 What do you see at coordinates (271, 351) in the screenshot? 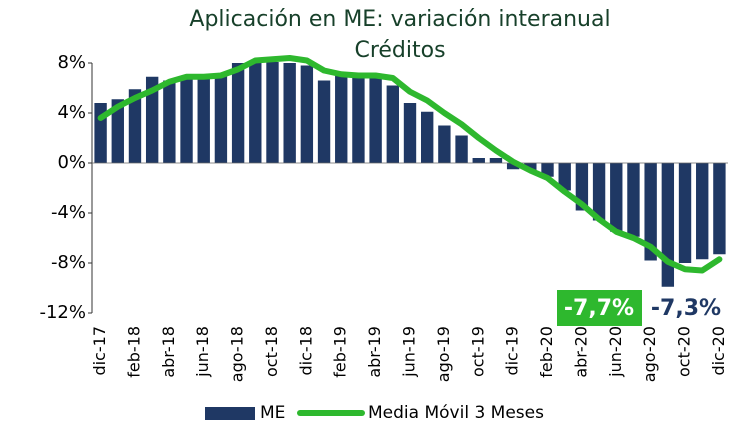
I see `x-tick-label: oct-18` at bounding box center [271, 351].